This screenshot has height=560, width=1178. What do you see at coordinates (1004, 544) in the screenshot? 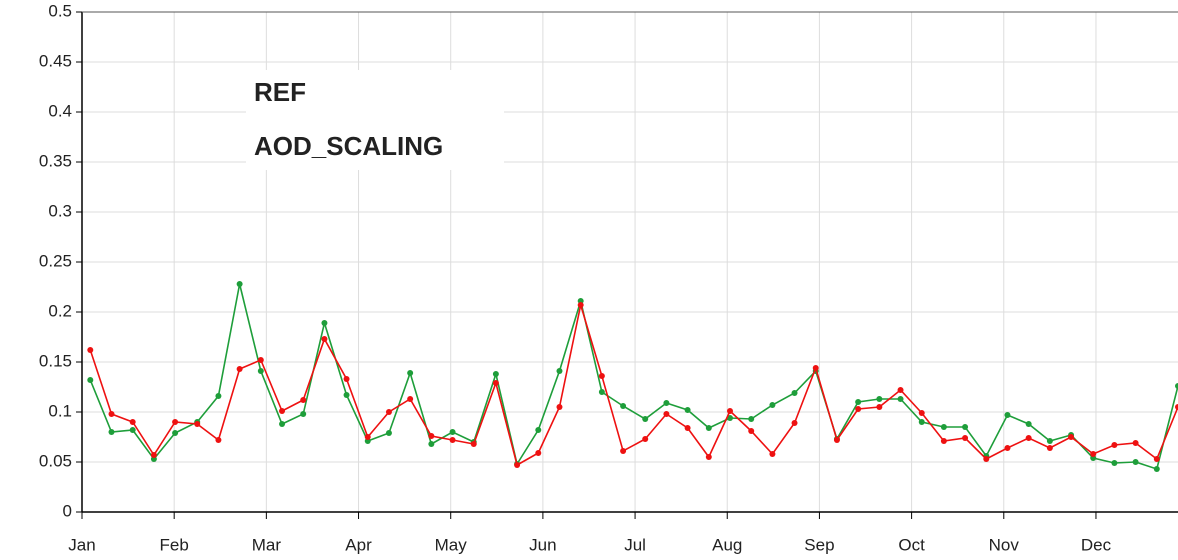
I see `x-tick-label: Nov` at bounding box center [1004, 544].